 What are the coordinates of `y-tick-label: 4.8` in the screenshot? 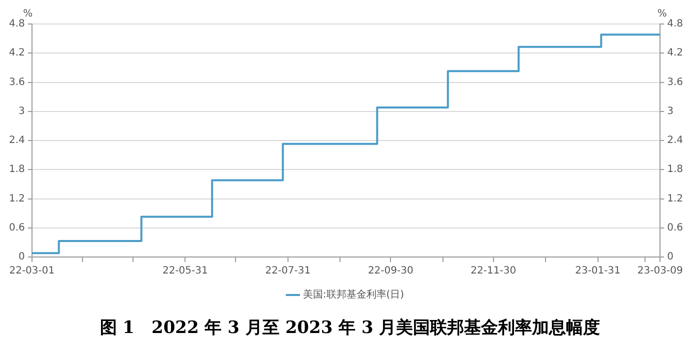 It's located at (16, 24).